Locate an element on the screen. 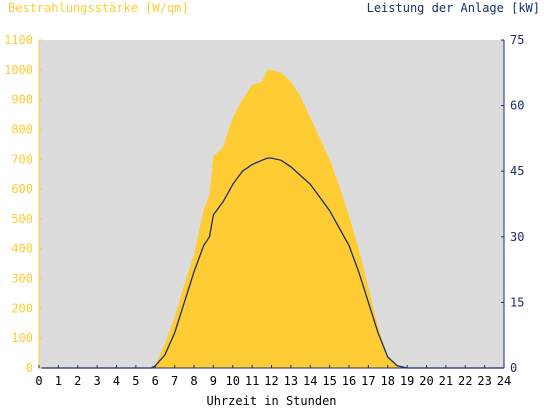 The width and height of the screenshot is (544, 408). x-axis-tick-label: 8 is located at coordinates (193, 381).